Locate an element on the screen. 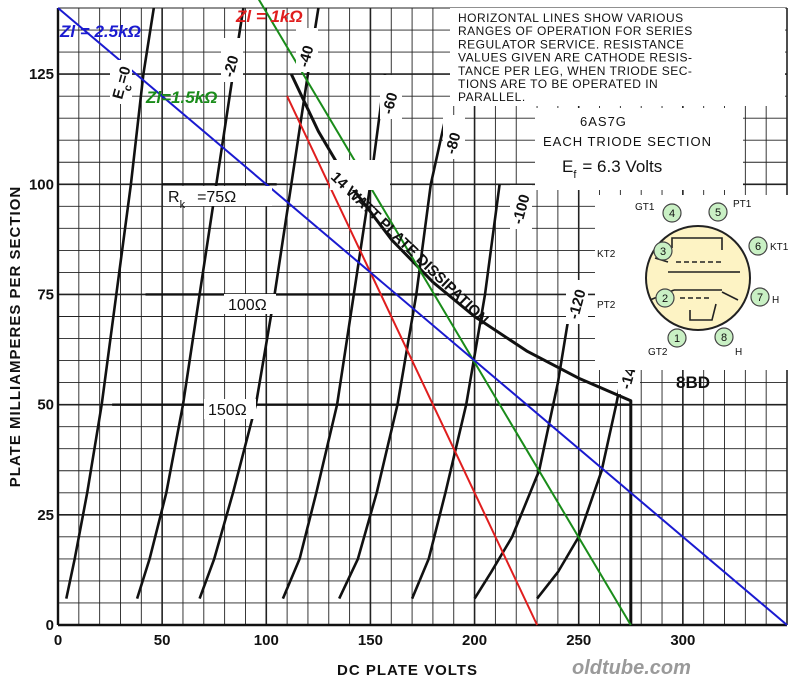  load-line-label: Zl=1.5kΩ is located at coordinates (181, 97).